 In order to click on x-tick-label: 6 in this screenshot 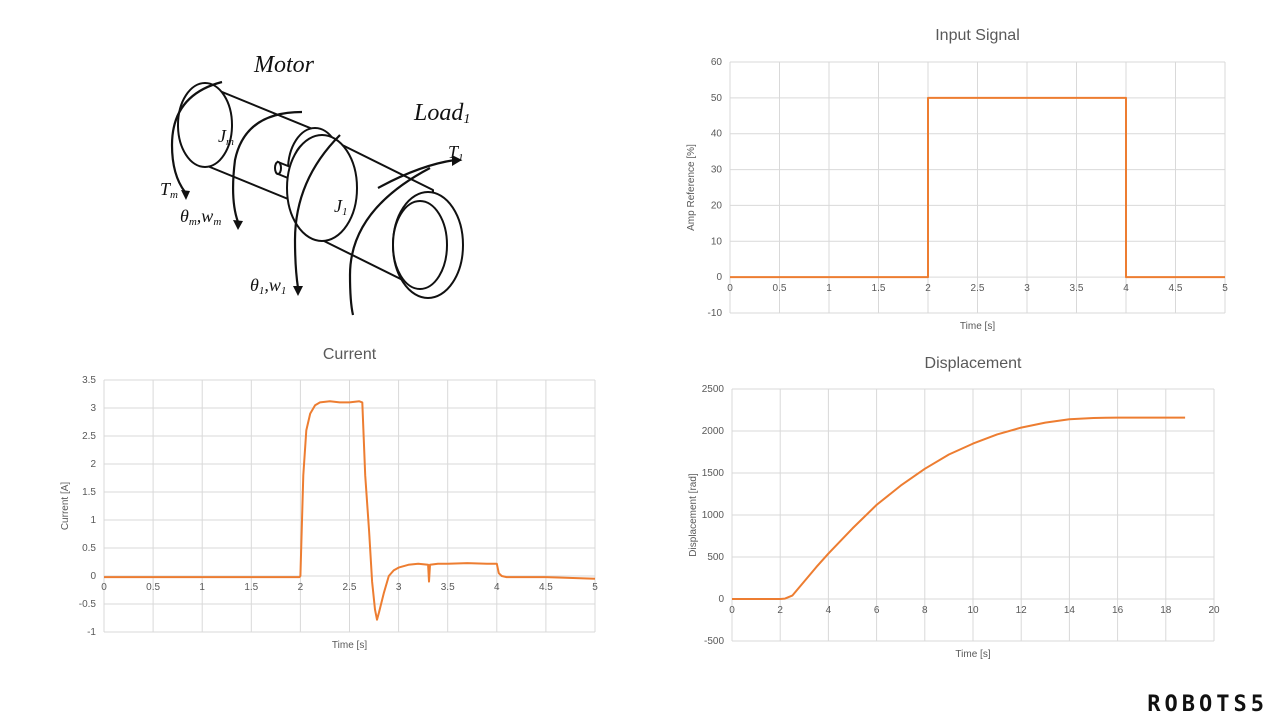, I will do `click(877, 610)`.